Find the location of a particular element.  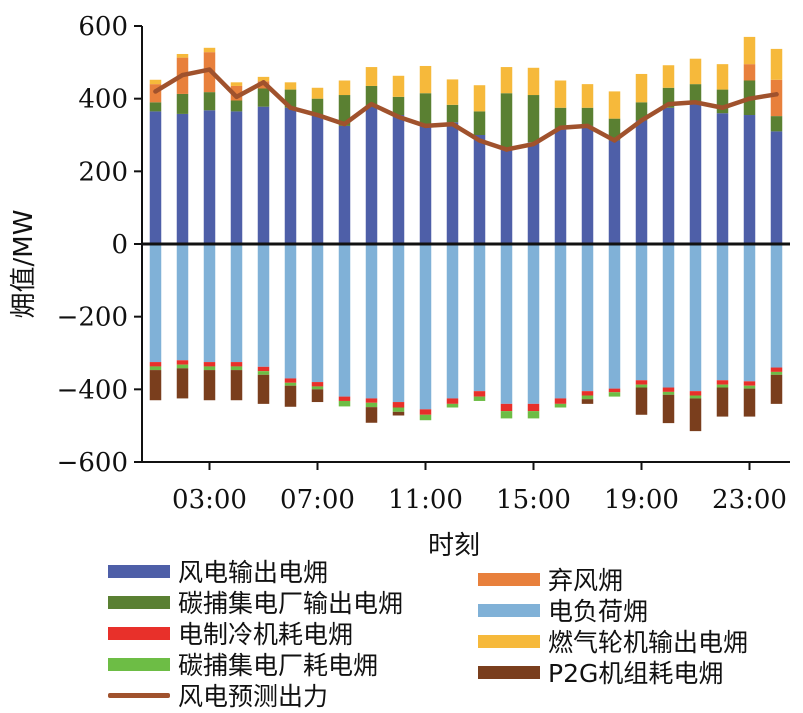

y-axis-label: 㶲值/MW is located at coordinates (24, 264).